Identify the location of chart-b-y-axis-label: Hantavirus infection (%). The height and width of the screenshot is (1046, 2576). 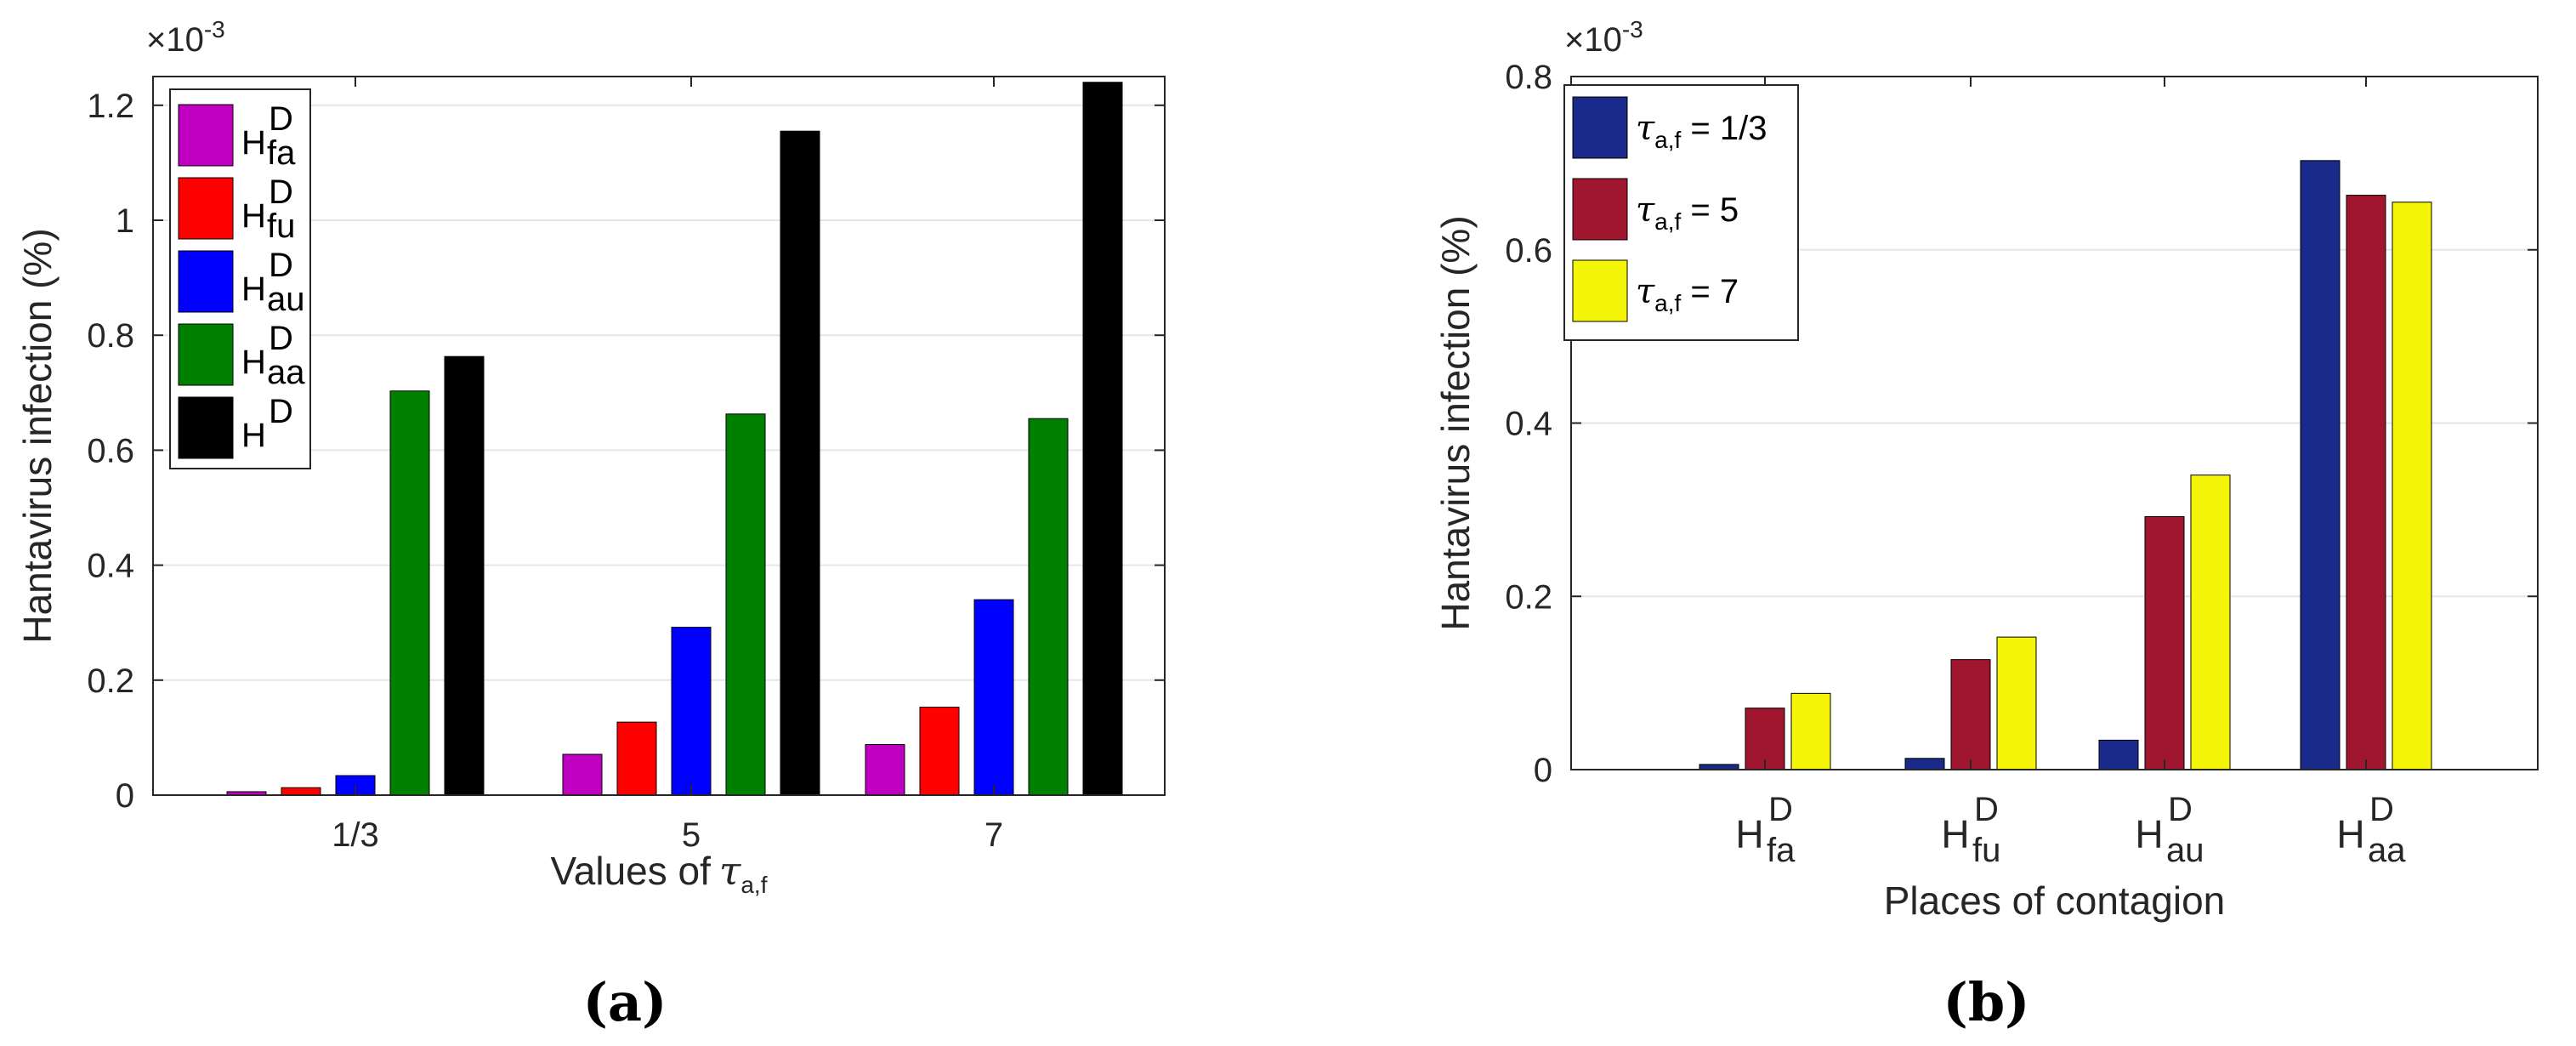
(1456, 422).